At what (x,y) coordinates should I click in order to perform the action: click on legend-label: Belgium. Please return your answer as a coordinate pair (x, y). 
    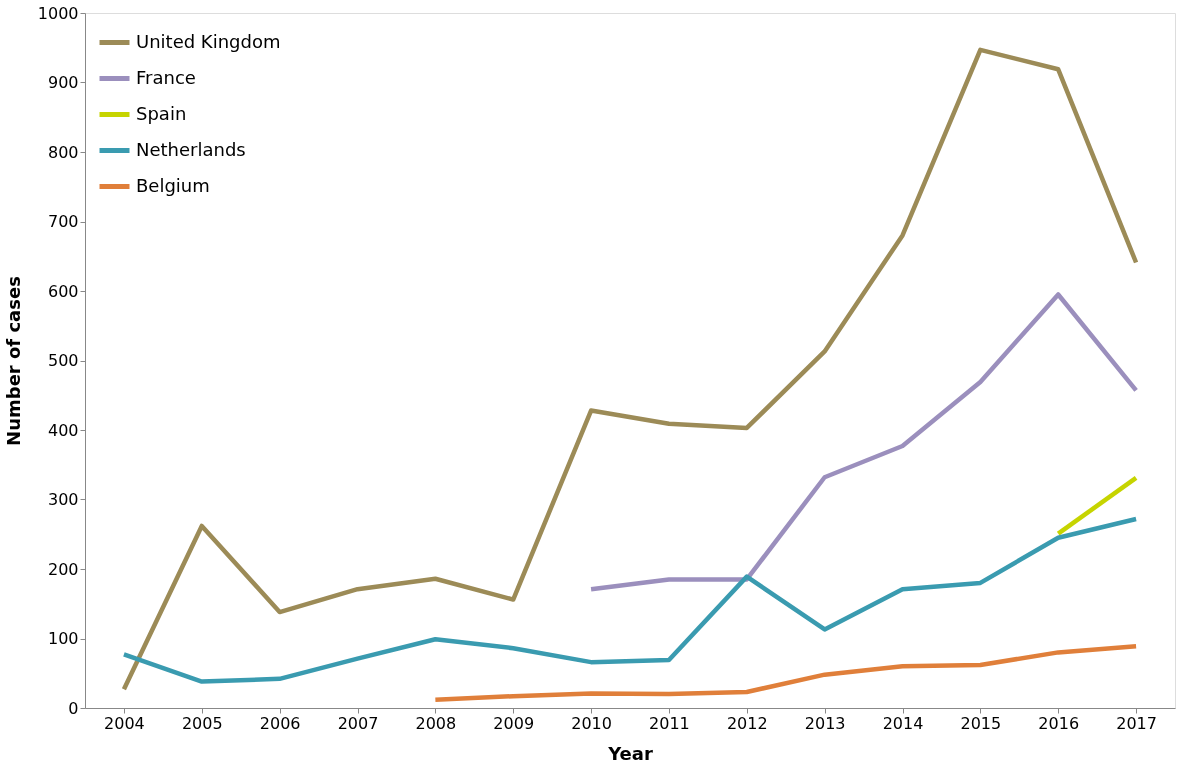
    Looking at the image, I should click on (173, 185).